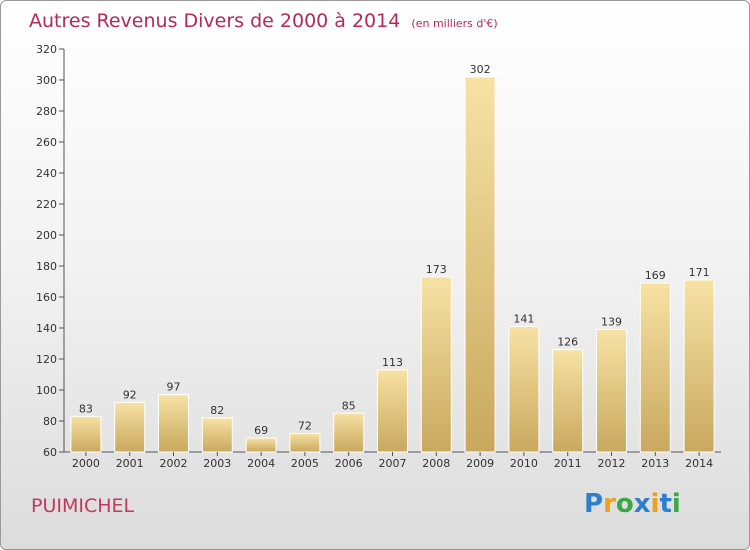  Describe the element at coordinates (46, 297) in the screenshot. I see `y-tick-label: 160` at that location.